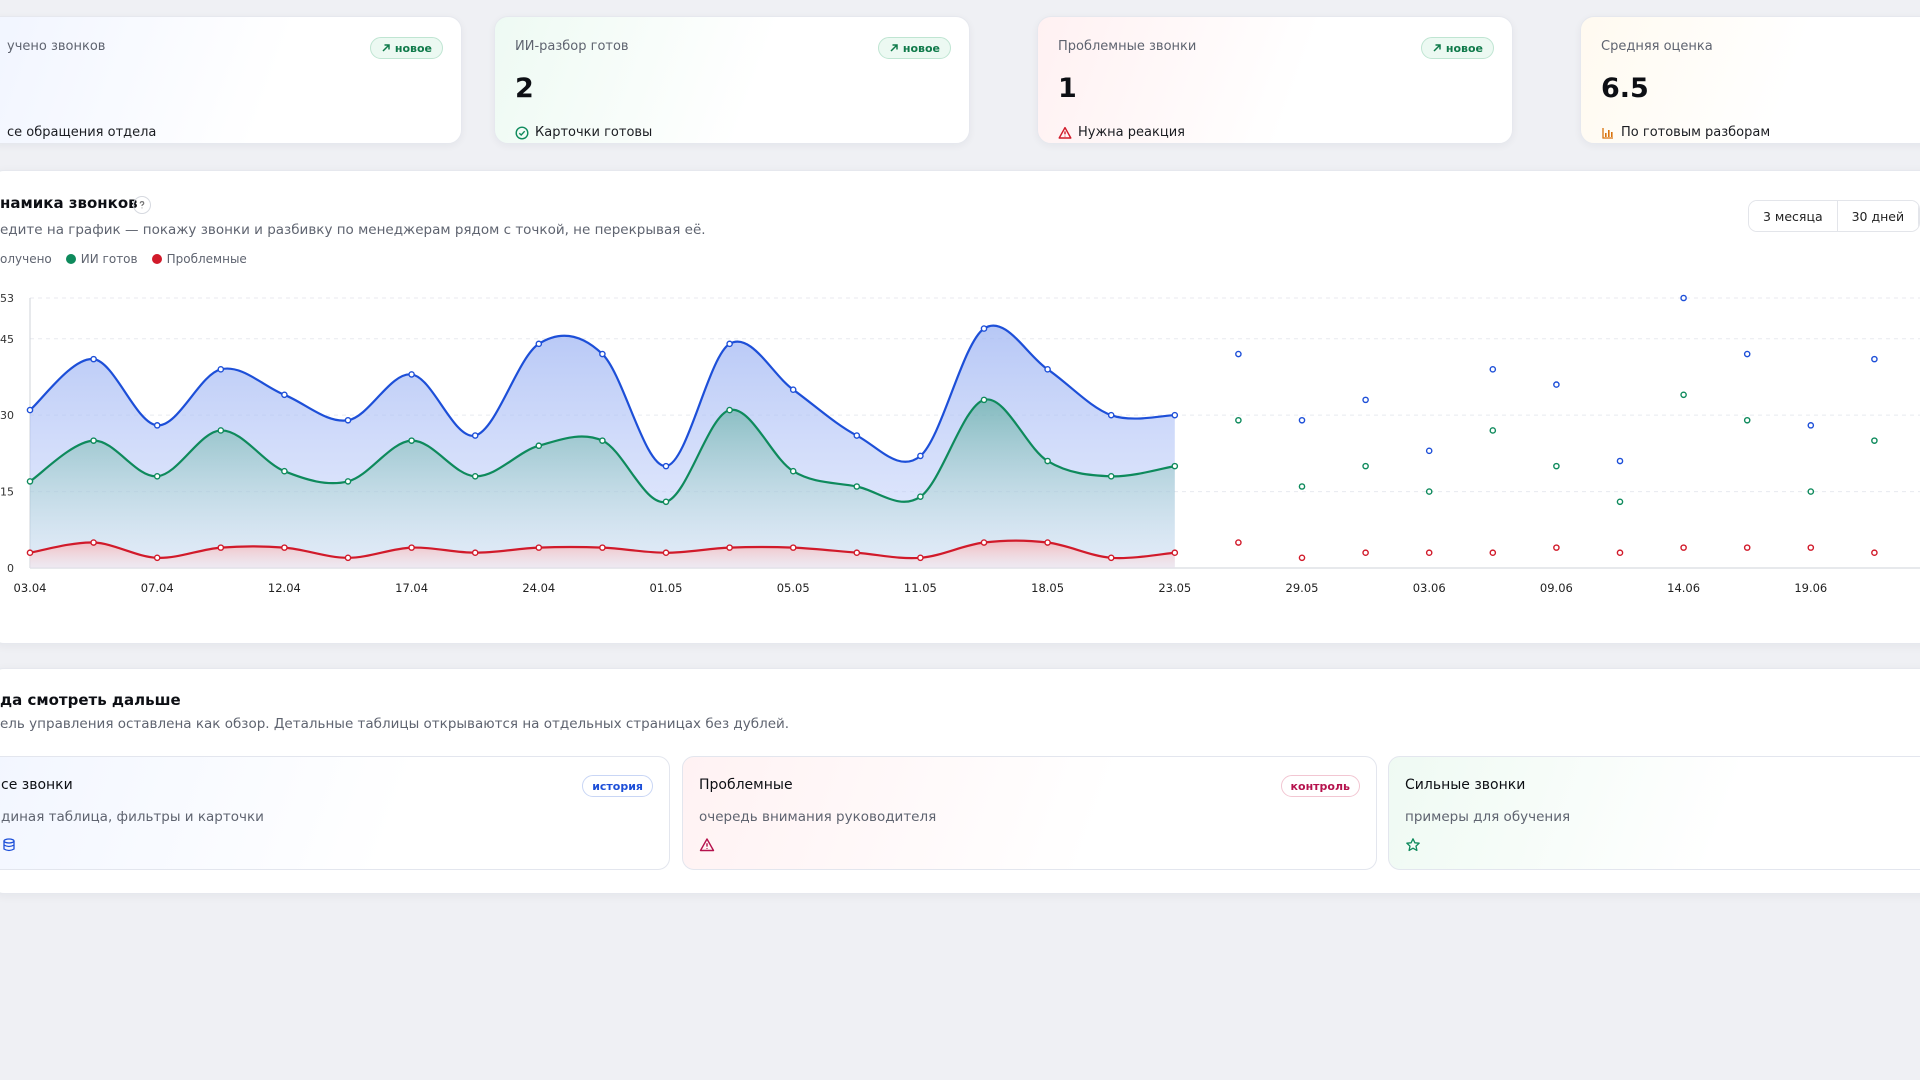  I want to click on kpi-note-text: се обращения отдела, so click(82, 132).